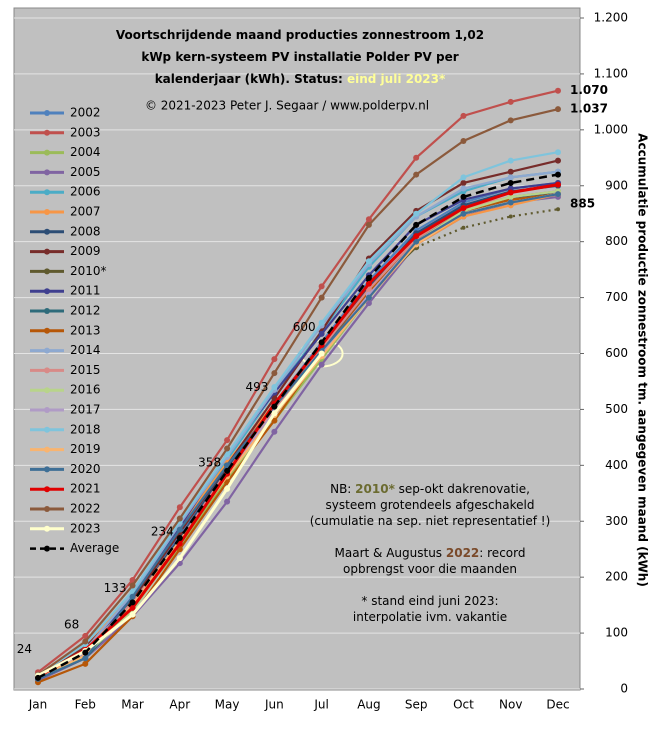 This screenshot has height=729, width=656. Describe the element at coordinates (616, 353) in the screenshot. I see `y-tick-label: 600` at that location.